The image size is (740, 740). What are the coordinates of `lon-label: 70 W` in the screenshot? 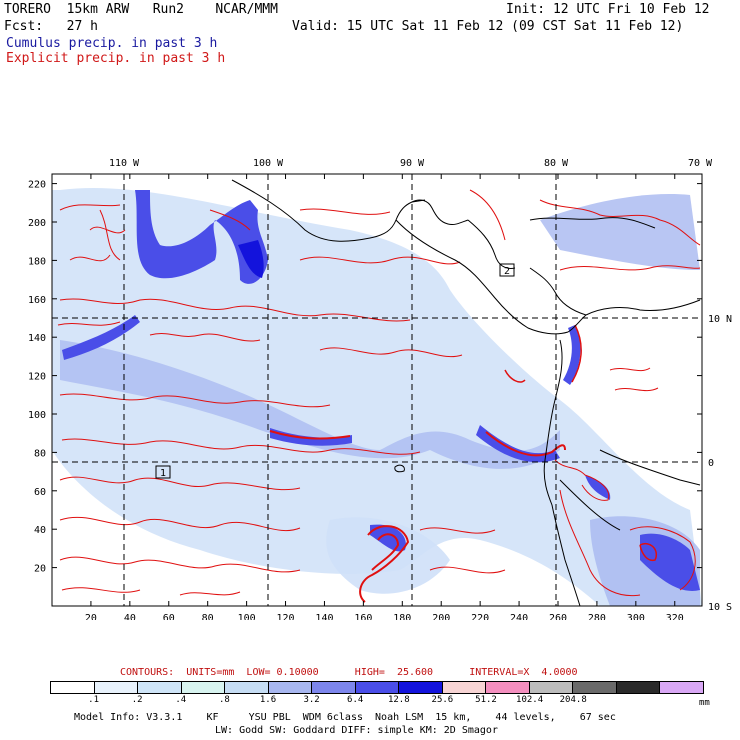 It's located at (700, 163).